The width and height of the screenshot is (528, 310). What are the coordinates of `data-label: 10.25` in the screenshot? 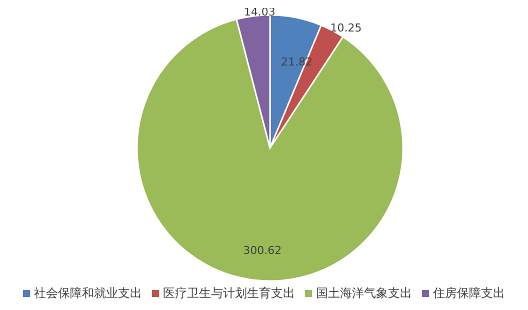 It's located at (346, 27).